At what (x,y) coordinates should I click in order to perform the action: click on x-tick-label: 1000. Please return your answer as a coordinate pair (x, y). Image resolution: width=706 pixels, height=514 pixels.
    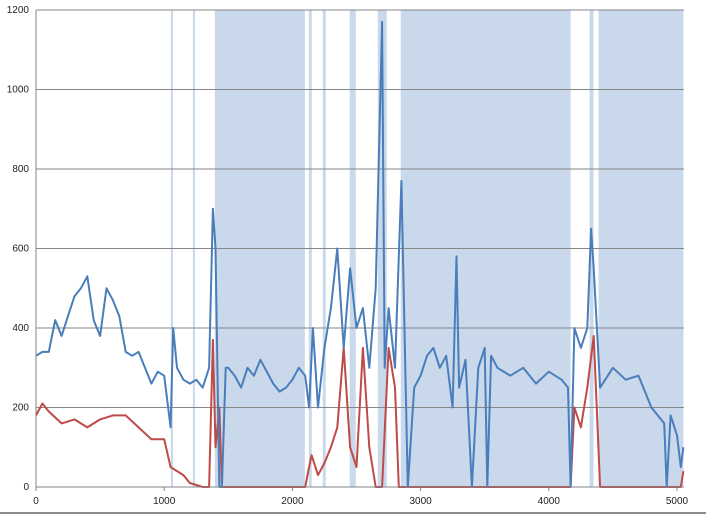
    Looking at the image, I should click on (164, 501).